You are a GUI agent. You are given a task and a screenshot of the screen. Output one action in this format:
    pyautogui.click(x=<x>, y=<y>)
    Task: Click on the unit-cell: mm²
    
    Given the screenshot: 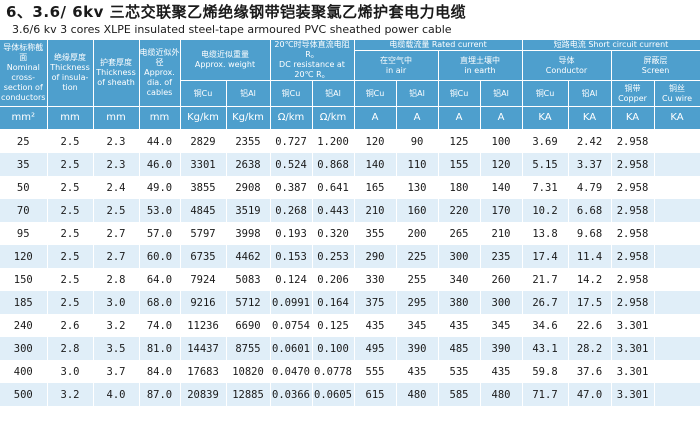 What is the action you would take?
    pyautogui.click(x=24, y=118)
    